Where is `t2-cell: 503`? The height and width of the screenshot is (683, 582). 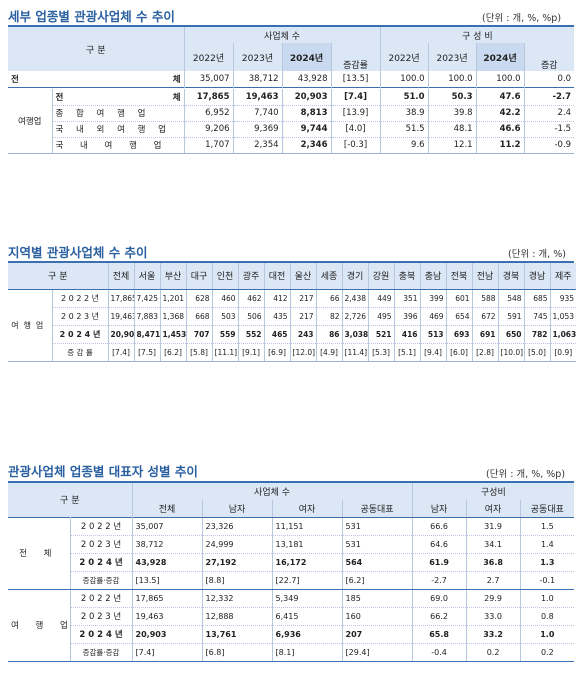
t2-cell: 503 is located at coordinates (225, 316).